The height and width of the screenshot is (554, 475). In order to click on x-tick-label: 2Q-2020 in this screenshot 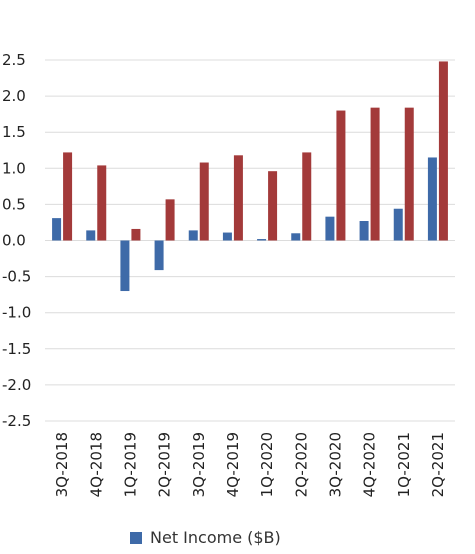, I will do `click(301, 464)`.